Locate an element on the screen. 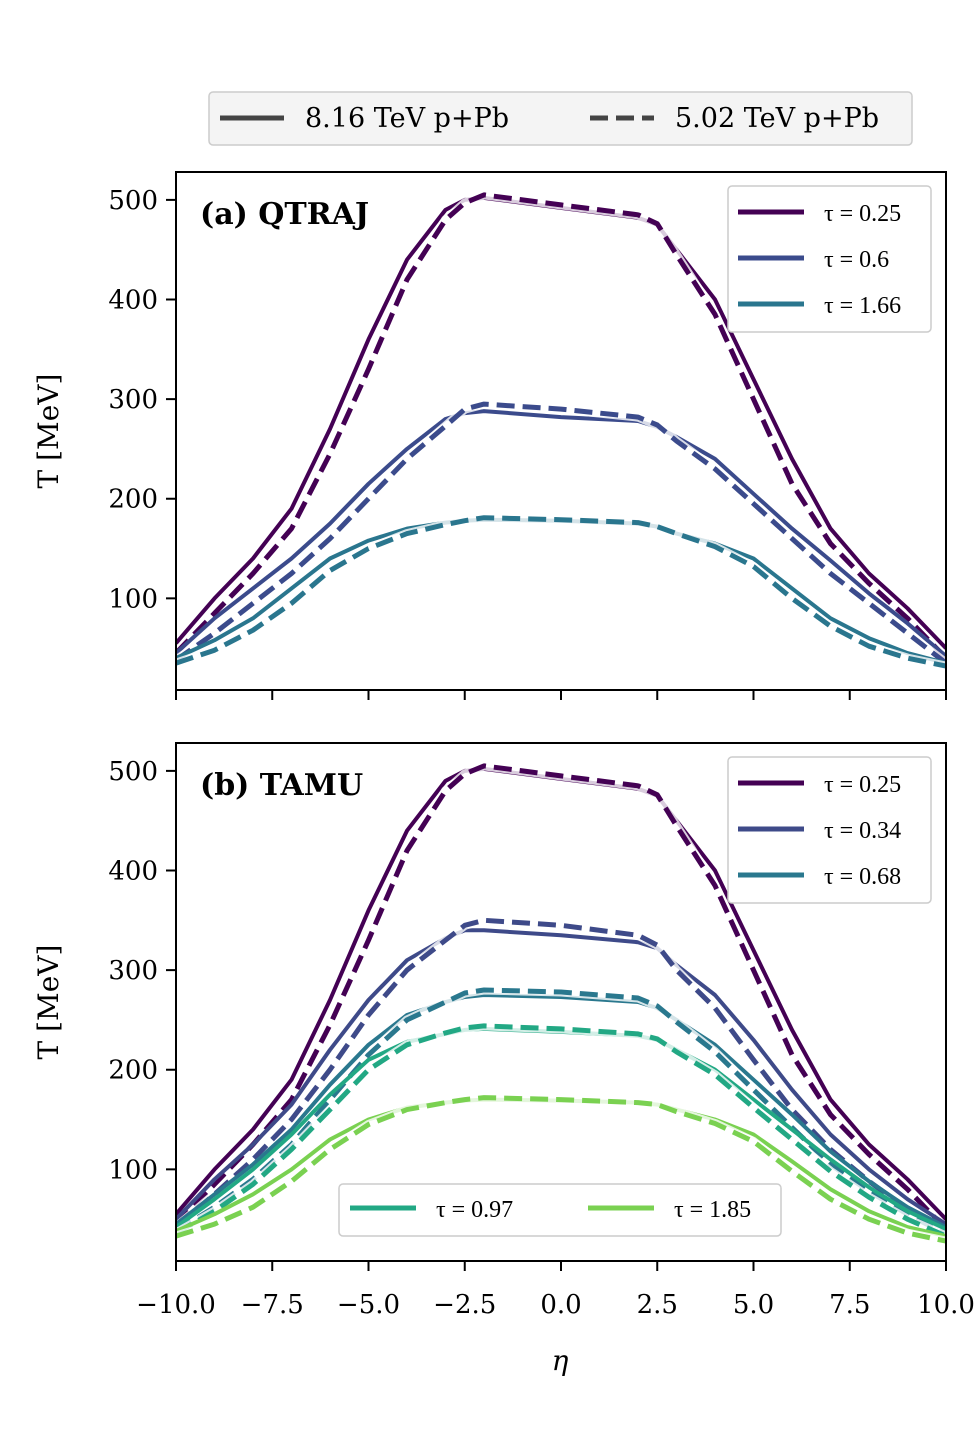 Image resolution: width=976 pixels, height=1435 pixels. top-legend-box is located at coordinates (560, 118).